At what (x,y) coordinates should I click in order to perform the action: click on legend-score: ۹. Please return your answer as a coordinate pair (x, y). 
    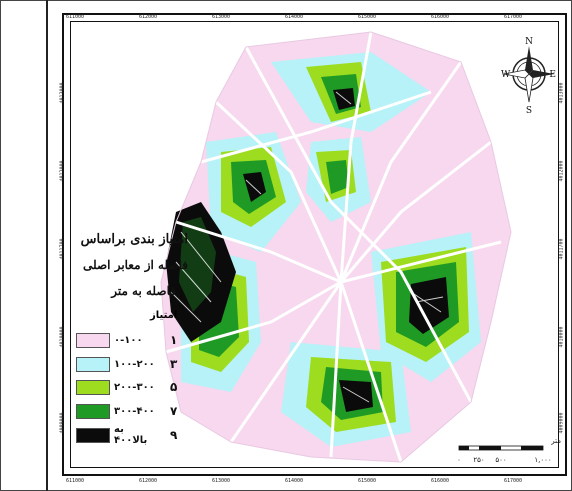
    Looking at the image, I should click on (174, 435).